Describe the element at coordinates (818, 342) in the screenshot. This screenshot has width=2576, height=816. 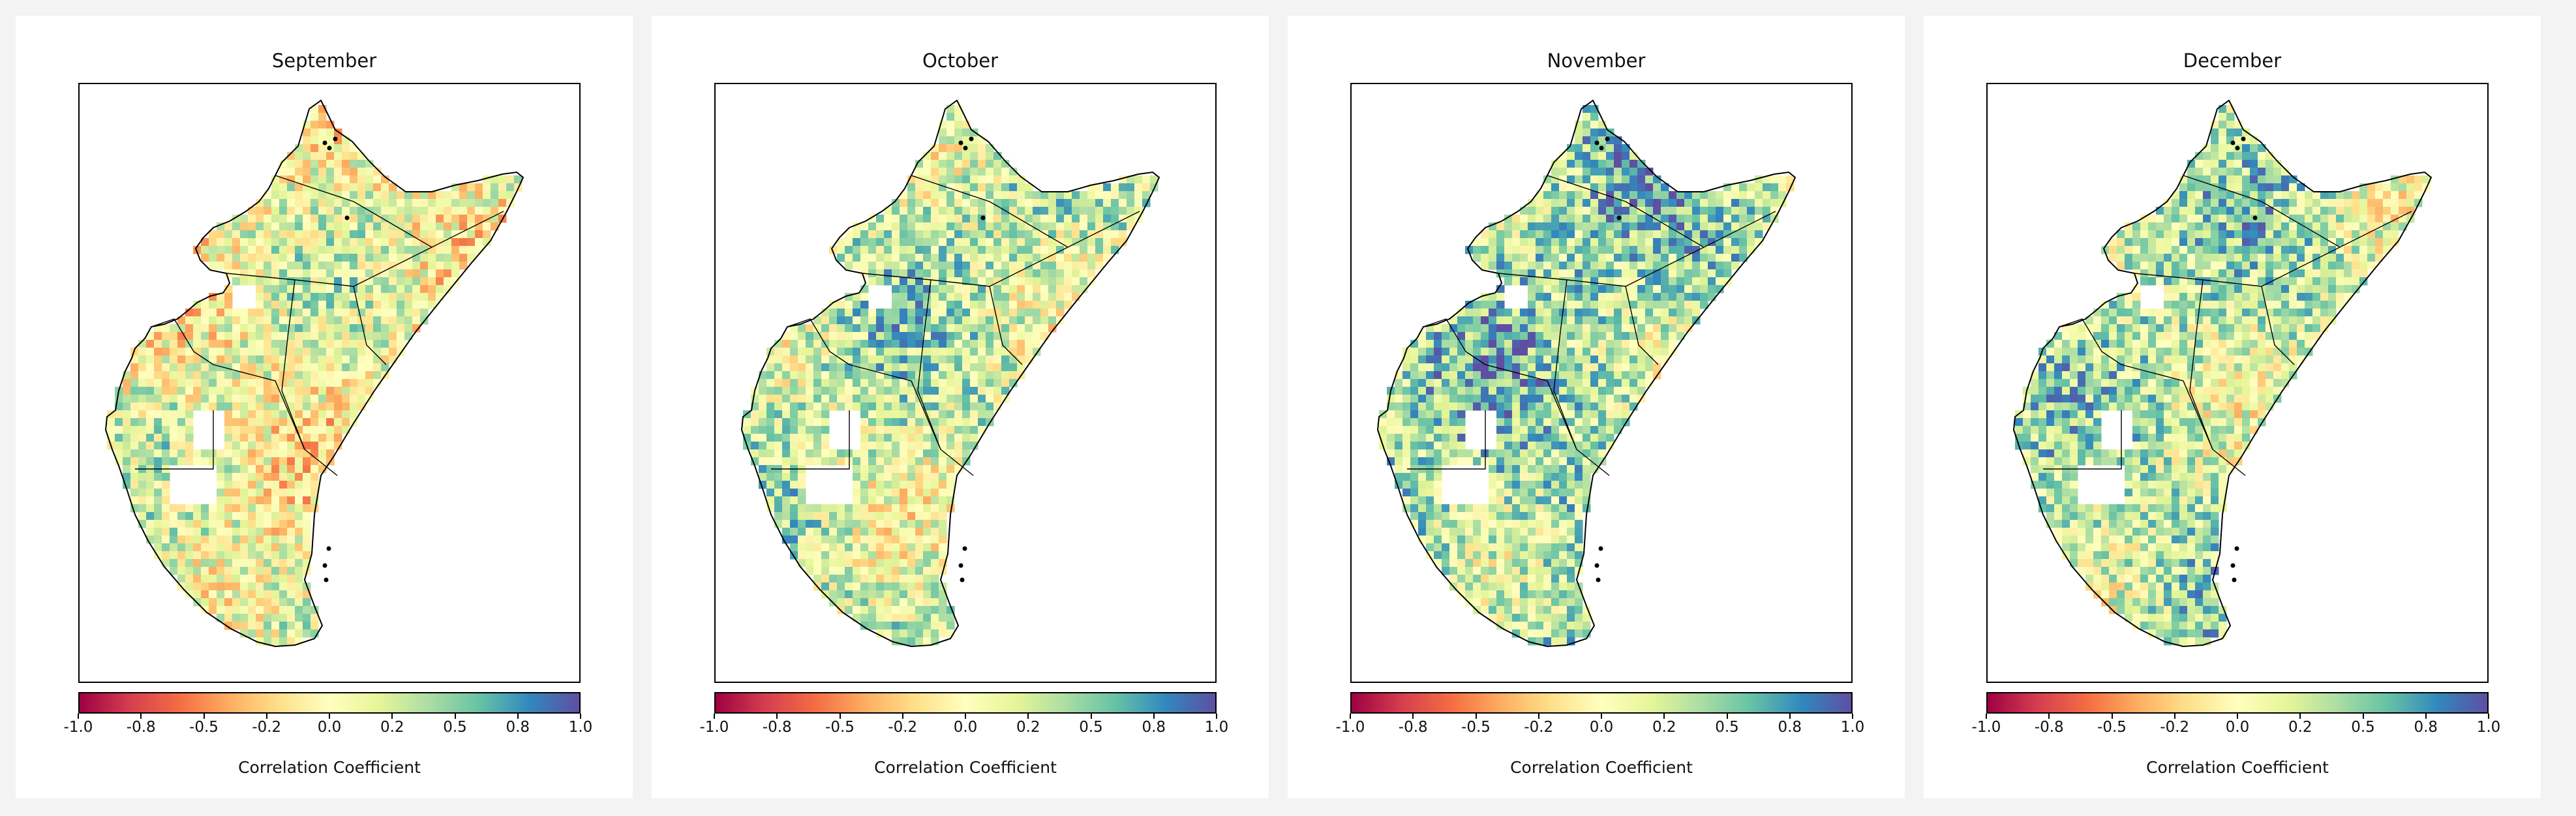
I see `country-border` at that location.